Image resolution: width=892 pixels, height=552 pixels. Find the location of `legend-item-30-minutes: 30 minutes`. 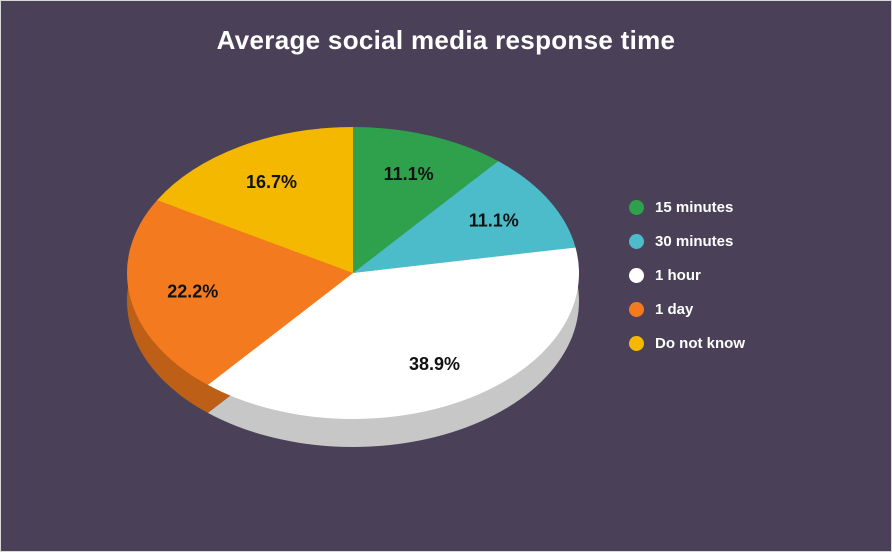

legend-item-30-minutes: 30 minutes is located at coordinates (687, 241).